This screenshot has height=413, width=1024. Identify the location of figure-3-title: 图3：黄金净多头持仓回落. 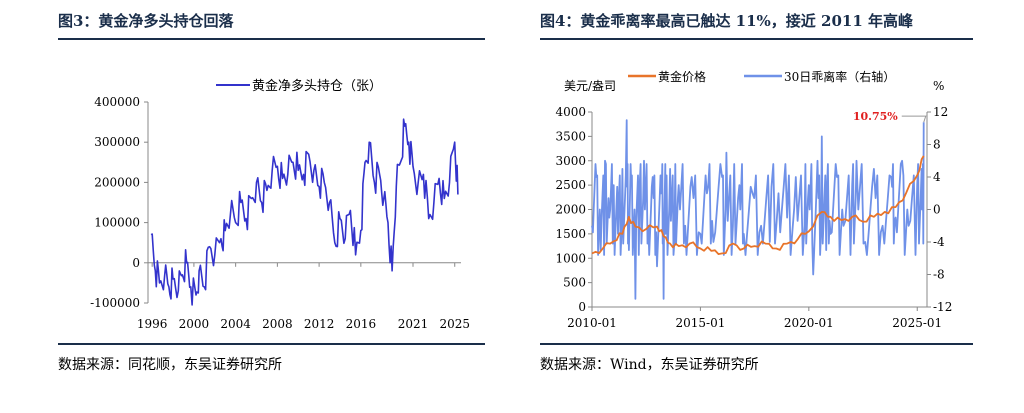
(146, 21).